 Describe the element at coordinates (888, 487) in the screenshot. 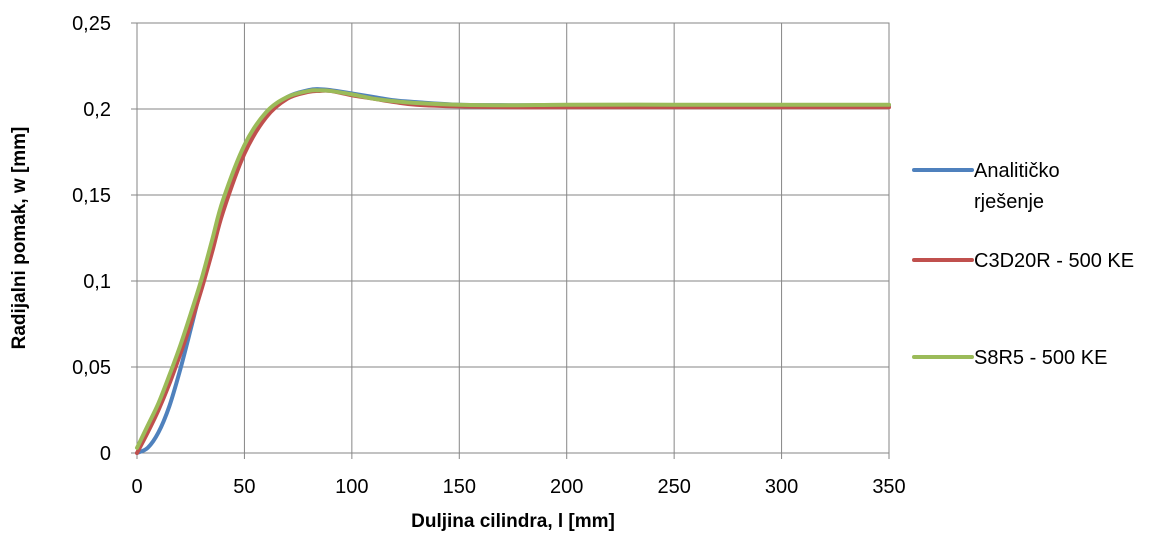

I see `x-tick-label: 350` at that location.